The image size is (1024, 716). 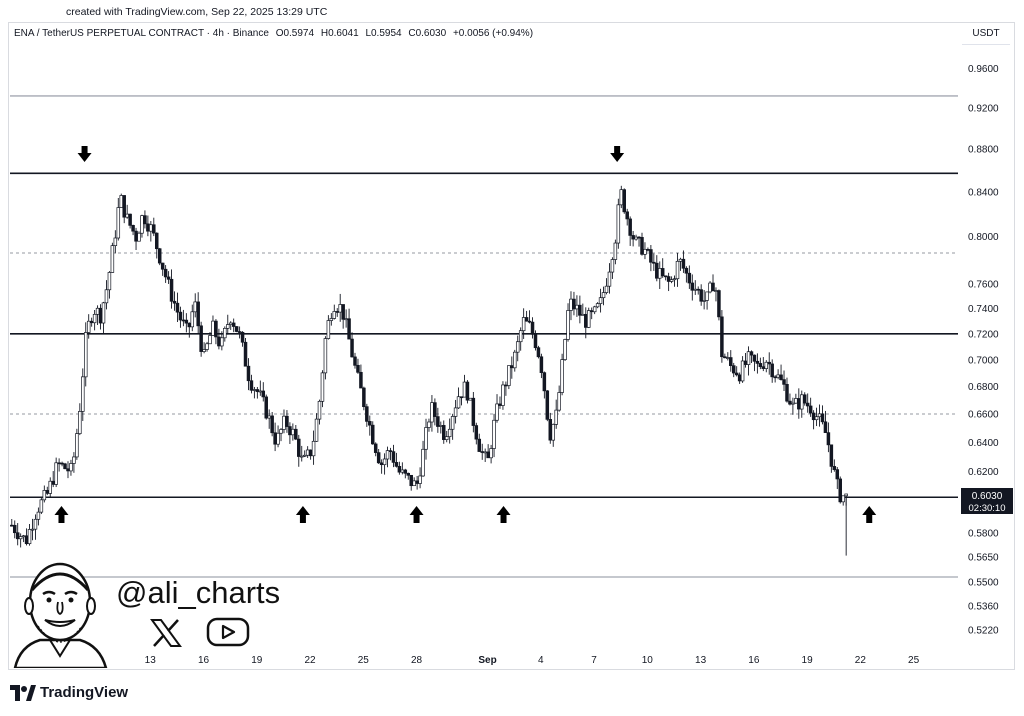 What do you see at coordinates (983, 631) in the screenshot?
I see `y-tick-label: 0.5220` at bounding box center [983, 631].